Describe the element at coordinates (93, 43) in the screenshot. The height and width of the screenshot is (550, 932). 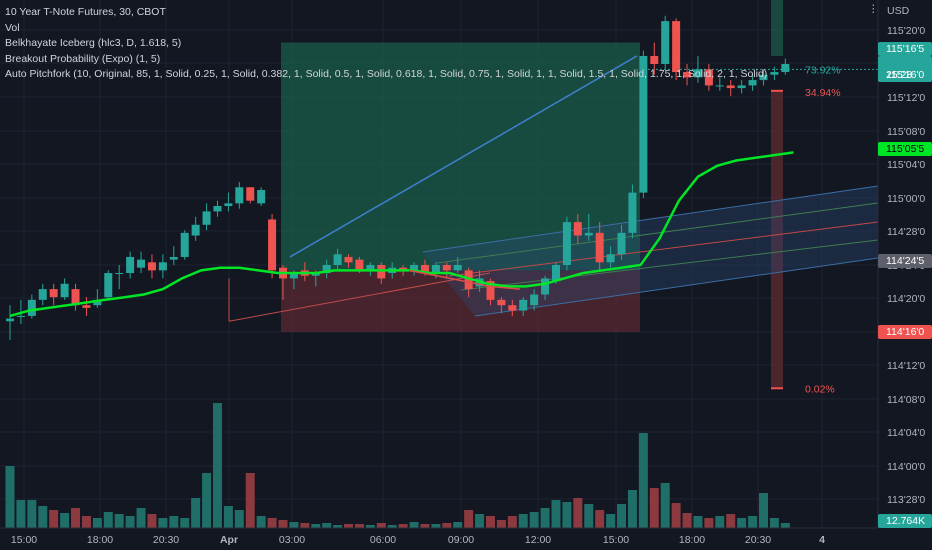
I see `iceberg-legend: Belkhayate Iceberg (hlc3, D, 1.618, 5)` at that location.